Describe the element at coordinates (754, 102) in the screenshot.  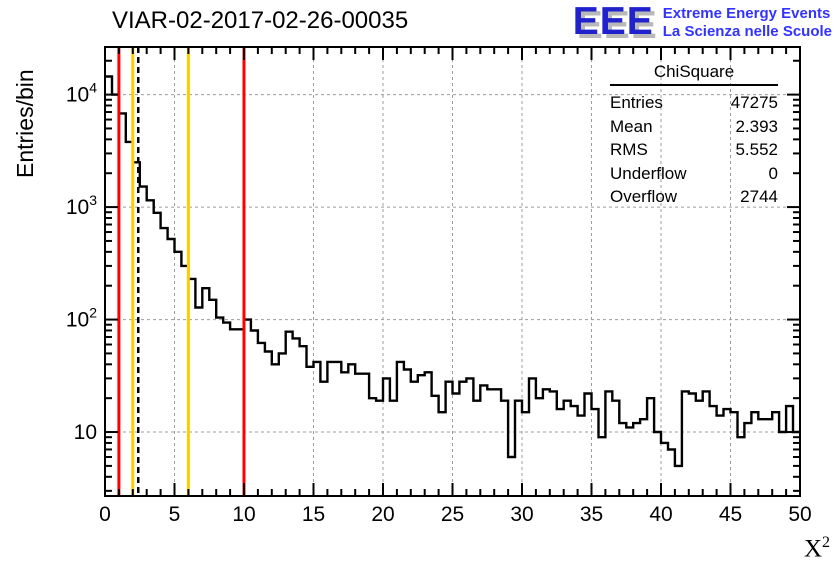
I see `stats-row-value: 47275` at that location.